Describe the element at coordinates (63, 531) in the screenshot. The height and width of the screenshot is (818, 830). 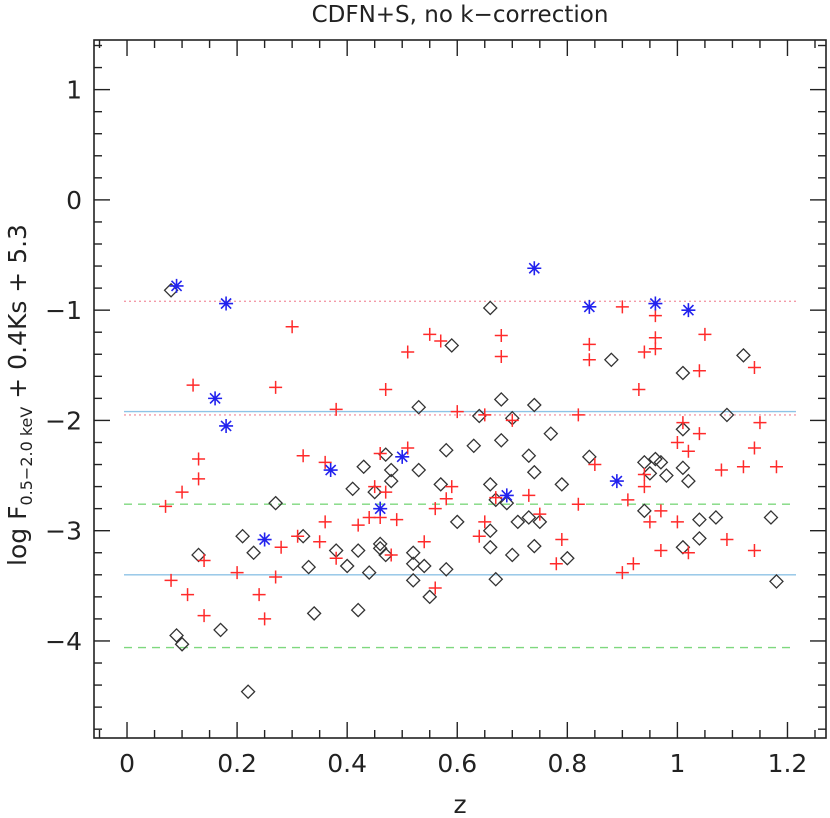
I see `y-tick-label: −3` at that location.